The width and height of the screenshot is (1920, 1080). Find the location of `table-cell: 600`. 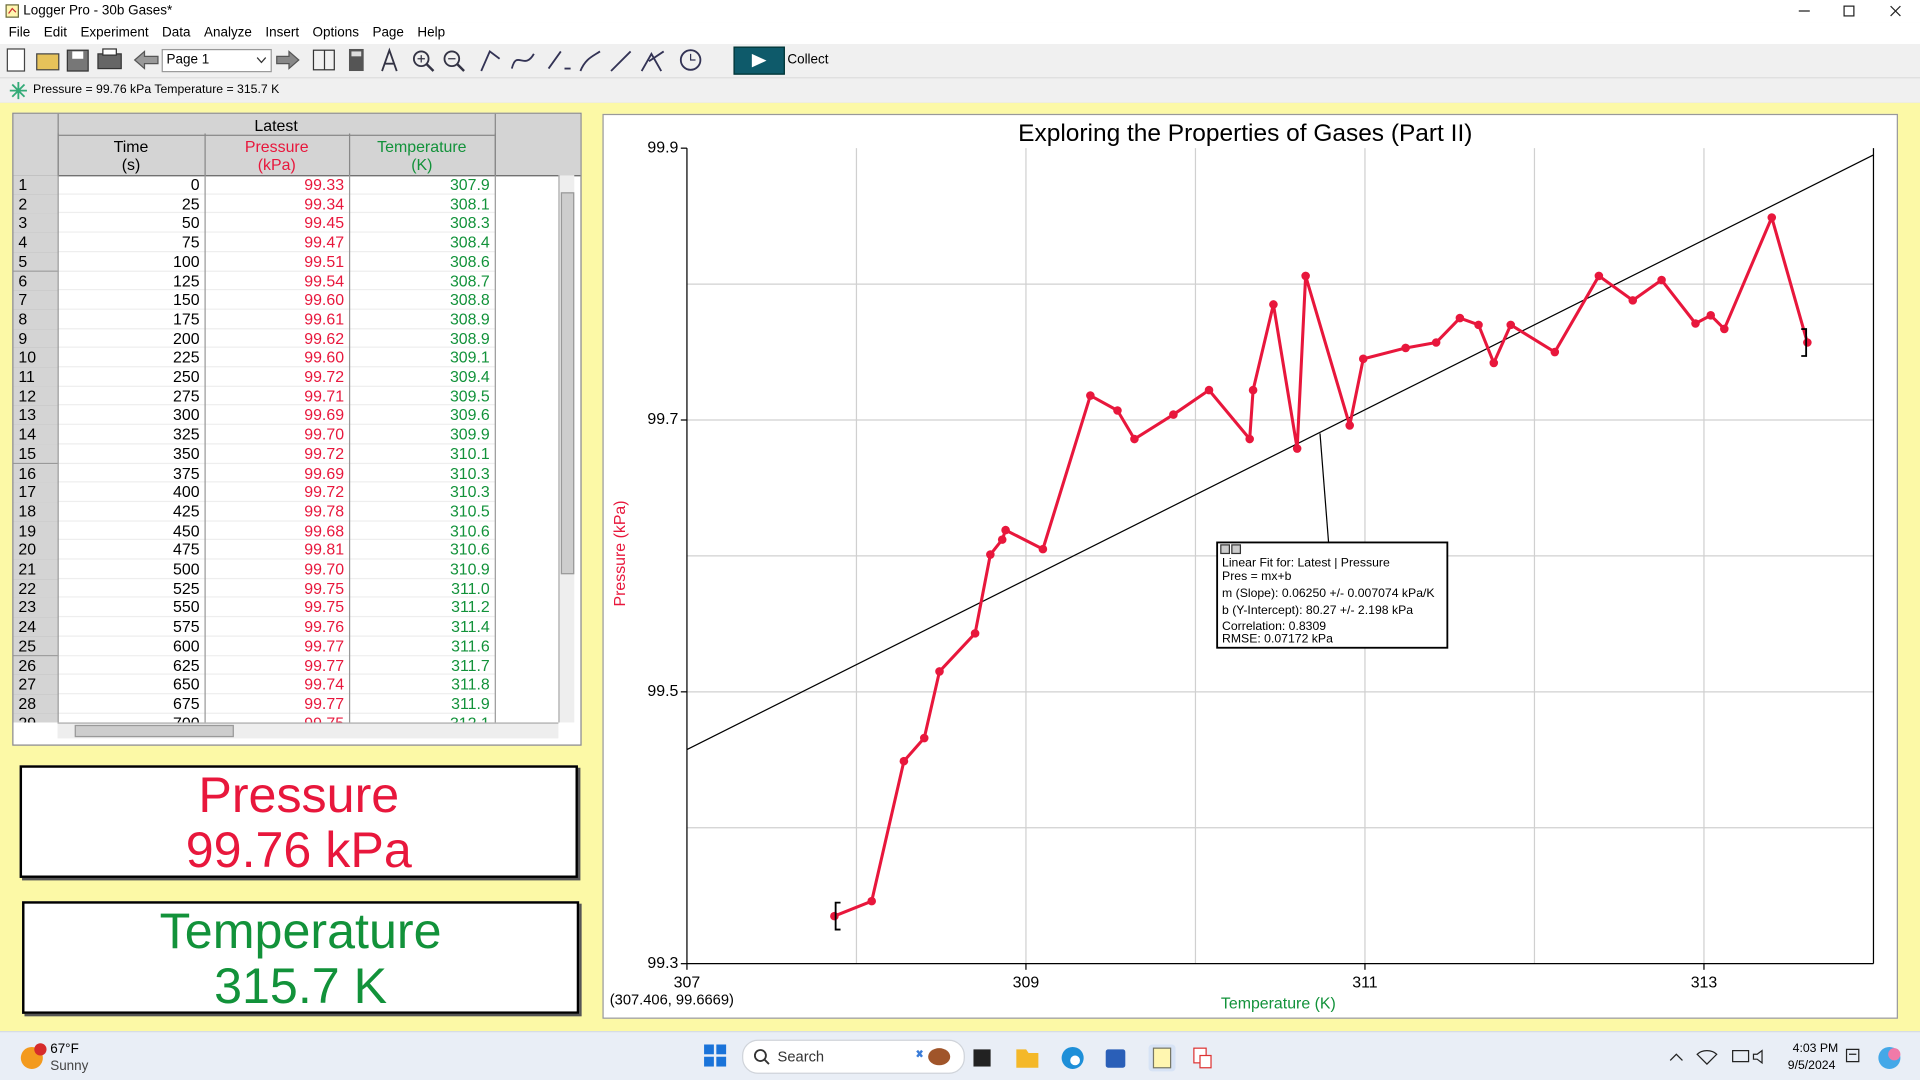

table-cell: 600 is located at coordinates (186, 645).